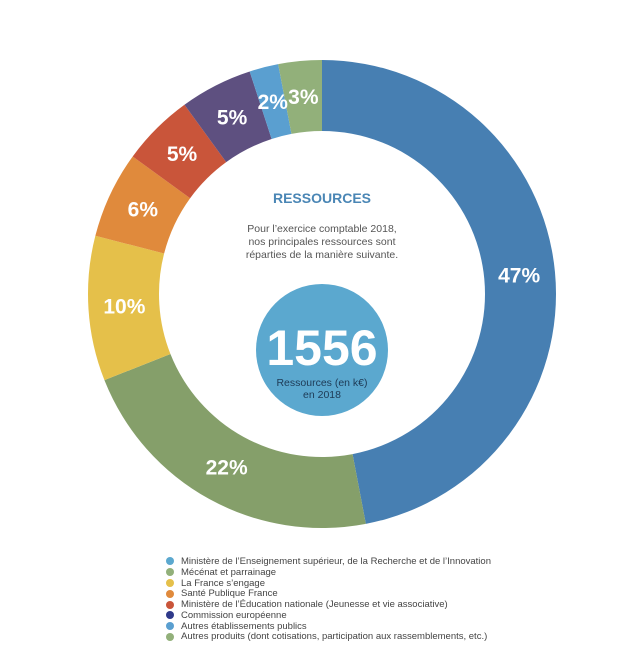 This screenshot has width=633, height=651. I want to click on legend-label: La France s’engage, so click(223, 583).